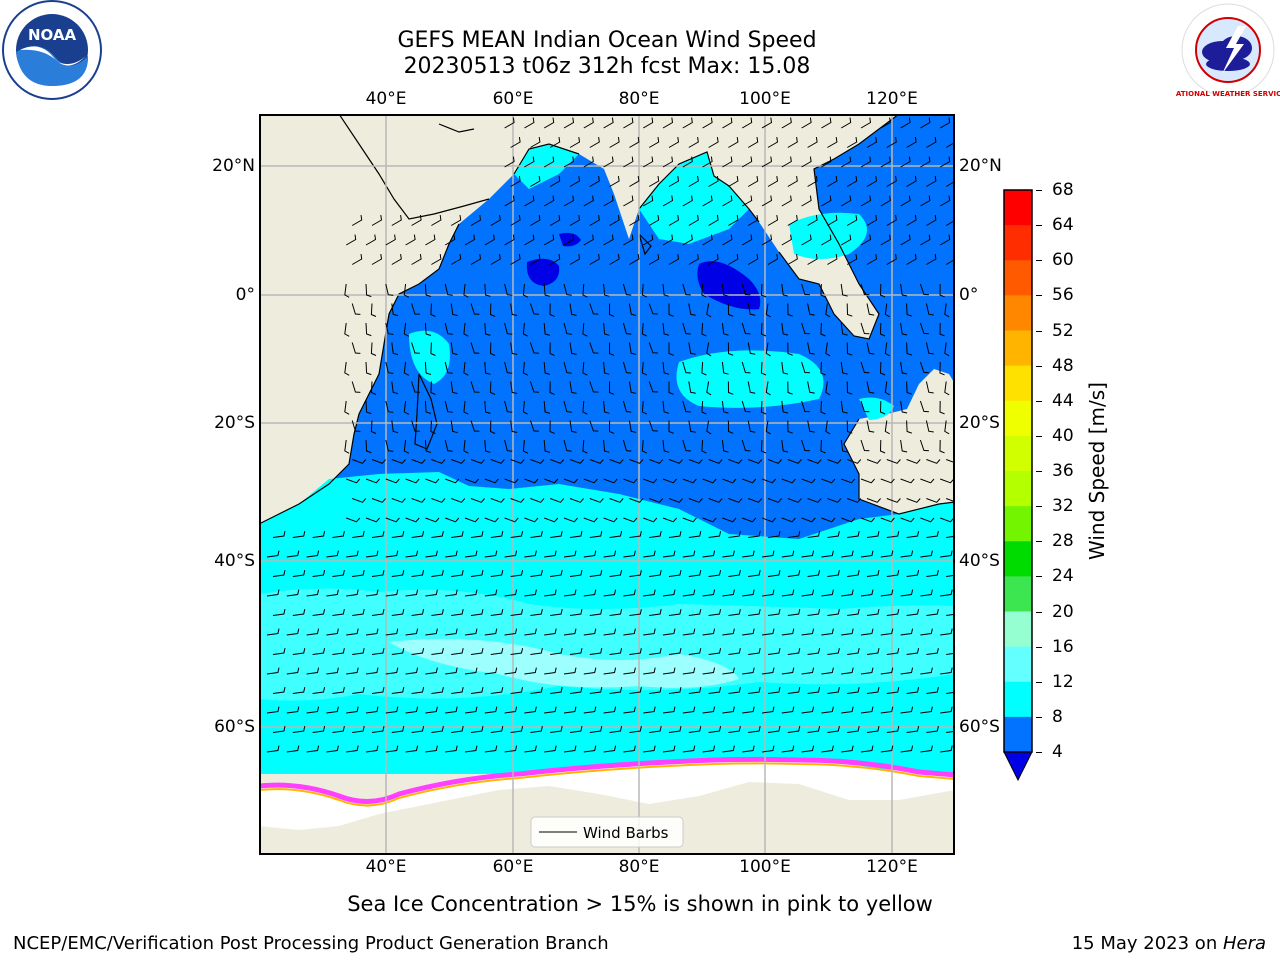 The height and width of the screenshot is (960, 1280). Describe the element at coordinates (234, 727) in the screenshot. I see `left-lat-label: 60°S` at that location.